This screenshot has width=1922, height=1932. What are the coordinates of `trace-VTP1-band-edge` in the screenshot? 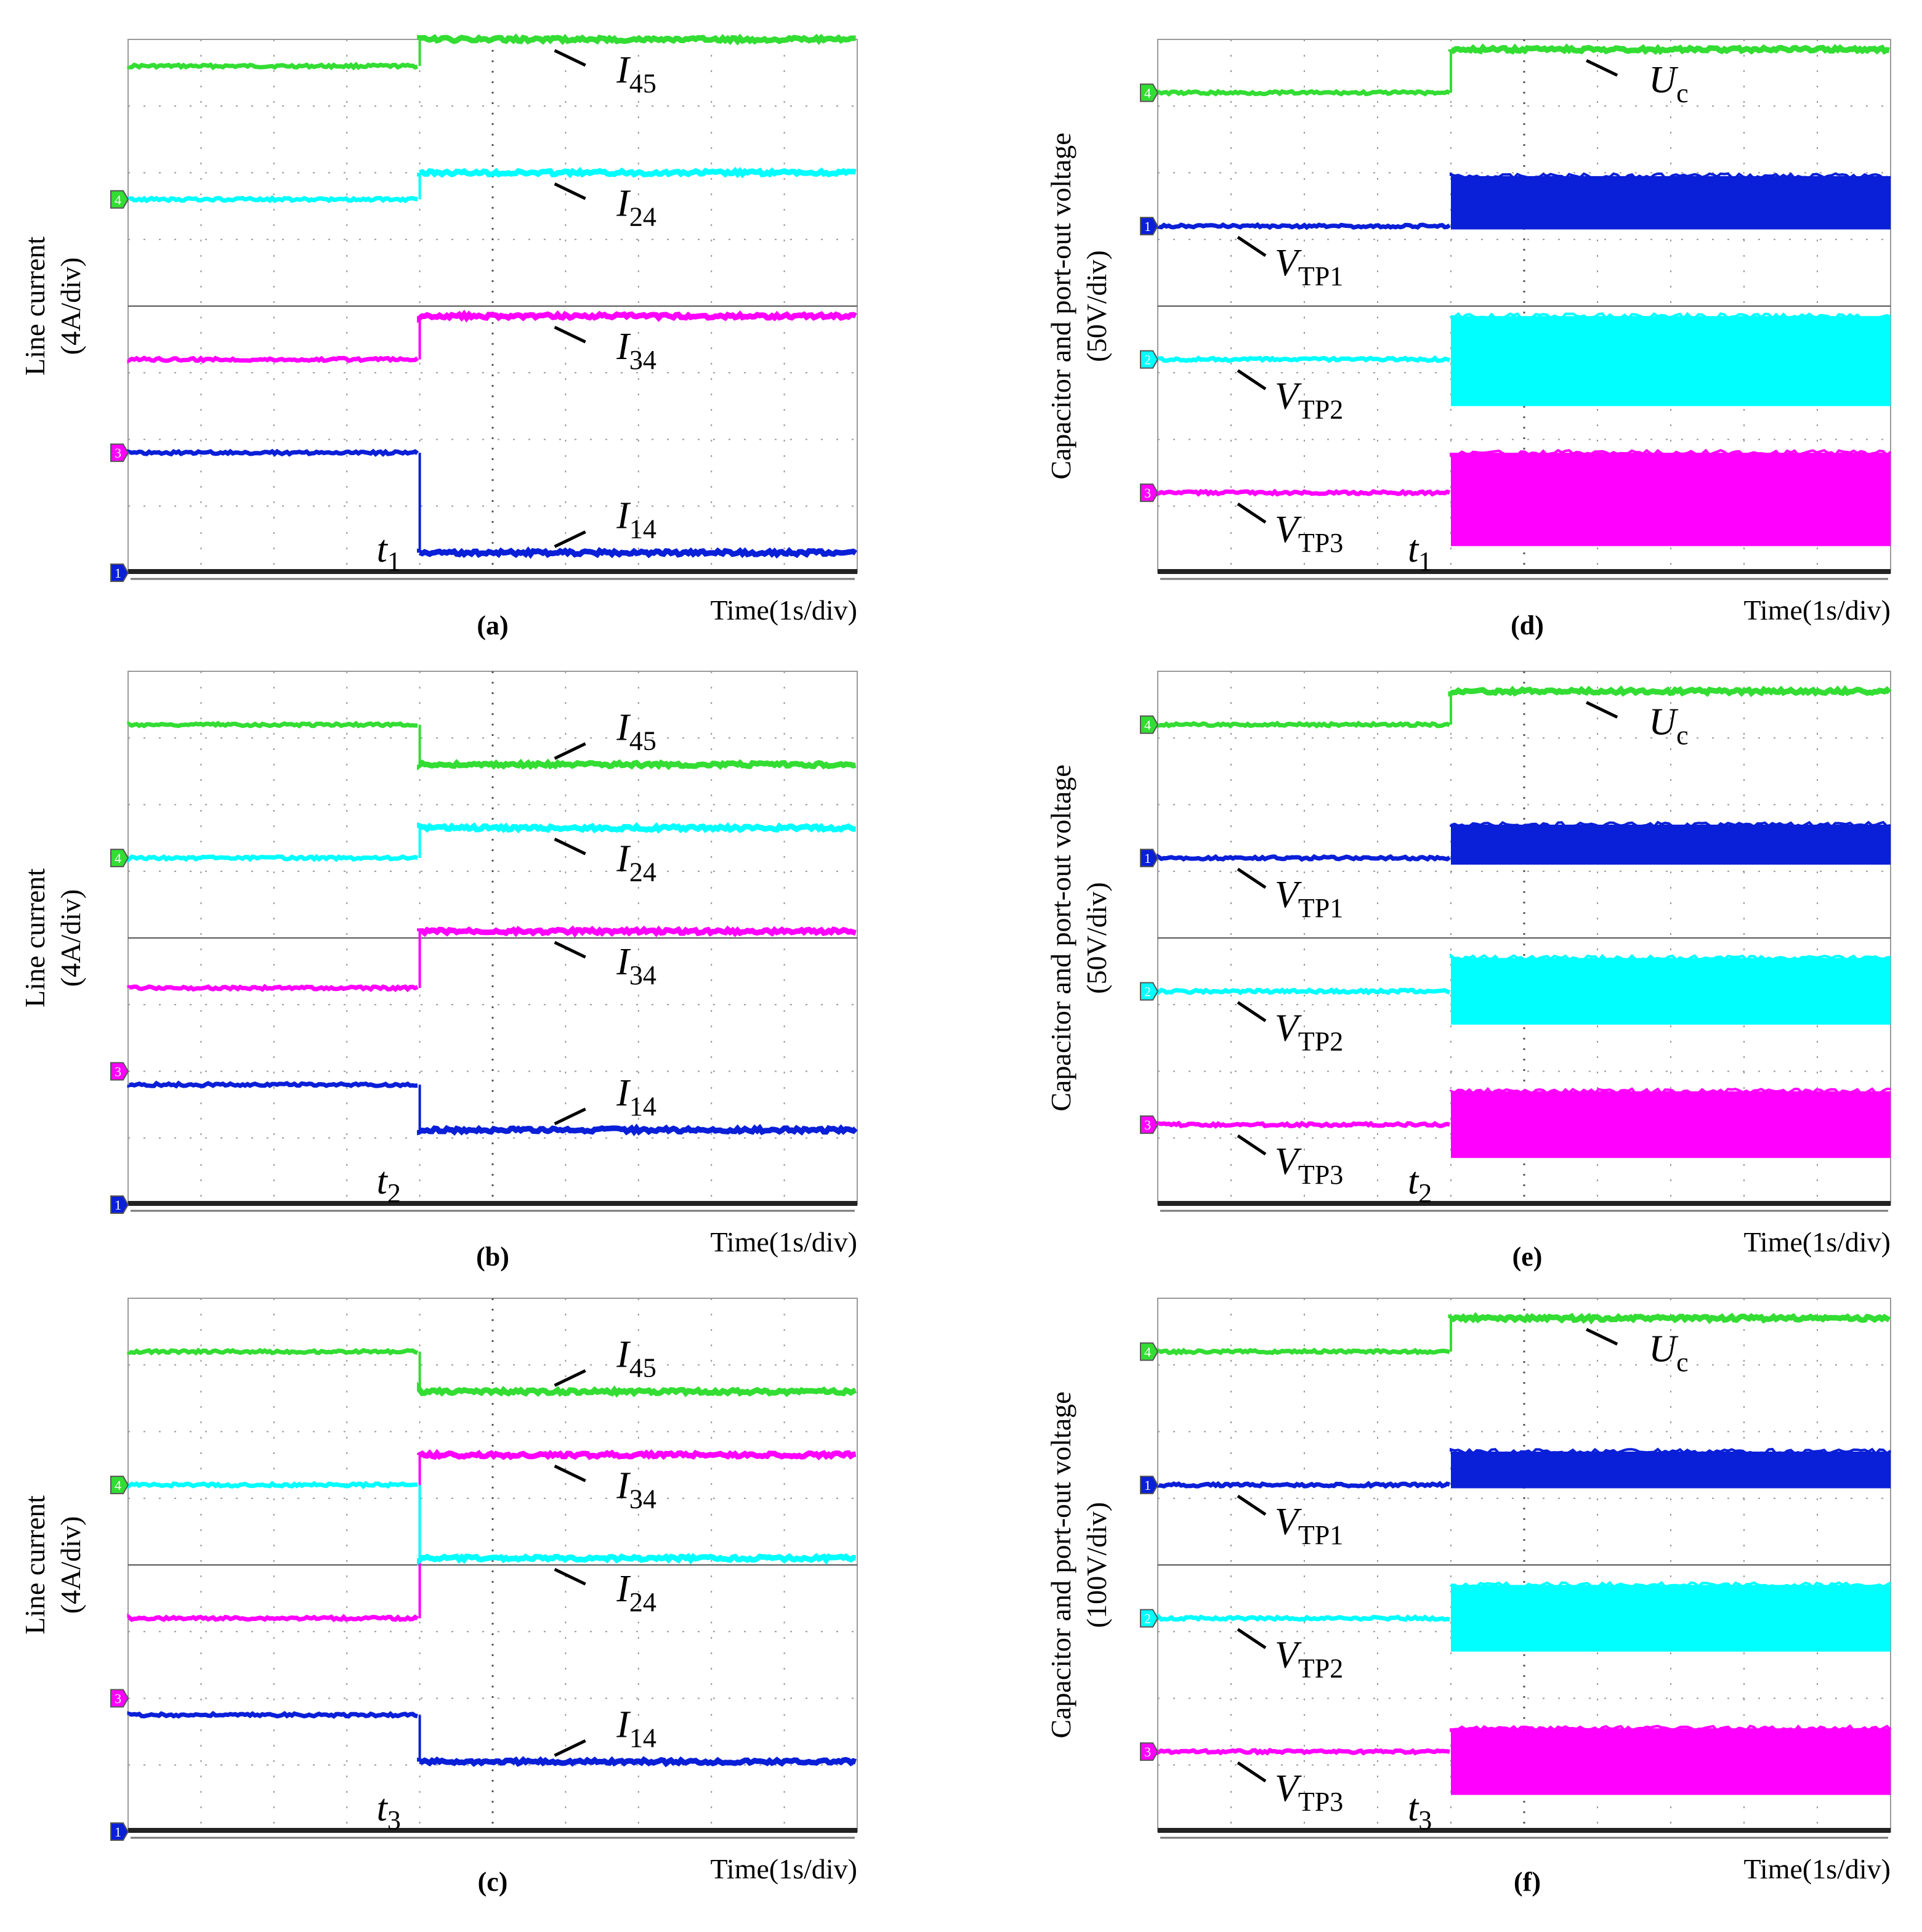 It's located at (1671, 1451).